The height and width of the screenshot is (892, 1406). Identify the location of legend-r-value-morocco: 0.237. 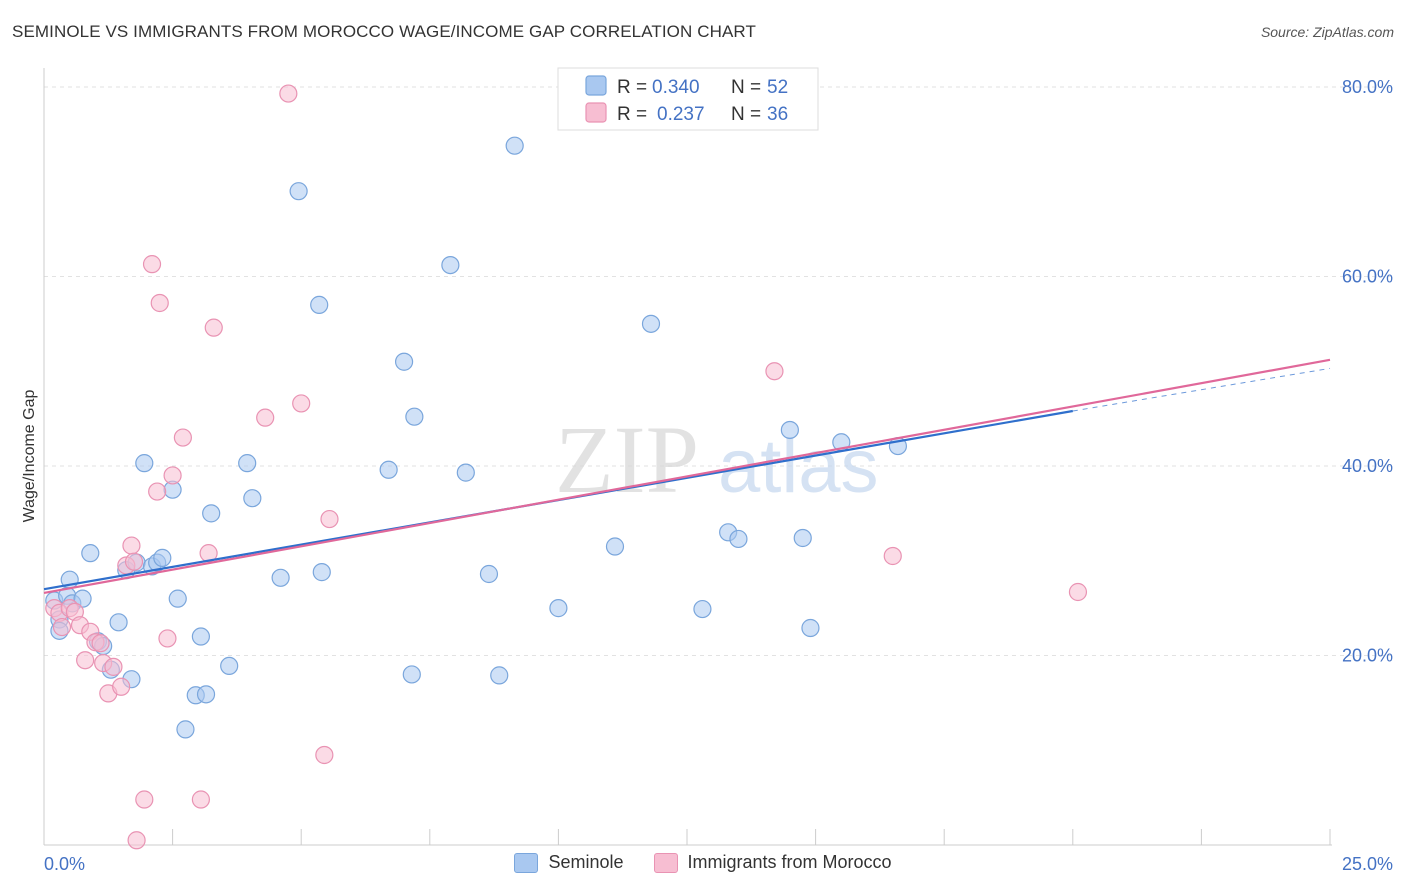
(681, 114).